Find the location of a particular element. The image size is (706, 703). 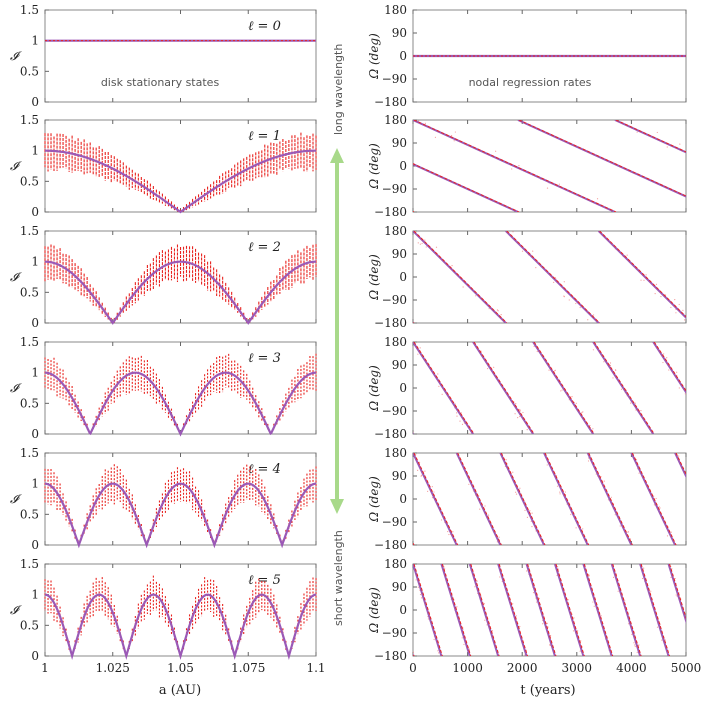

left-frame is located at coordinates (180, 56).